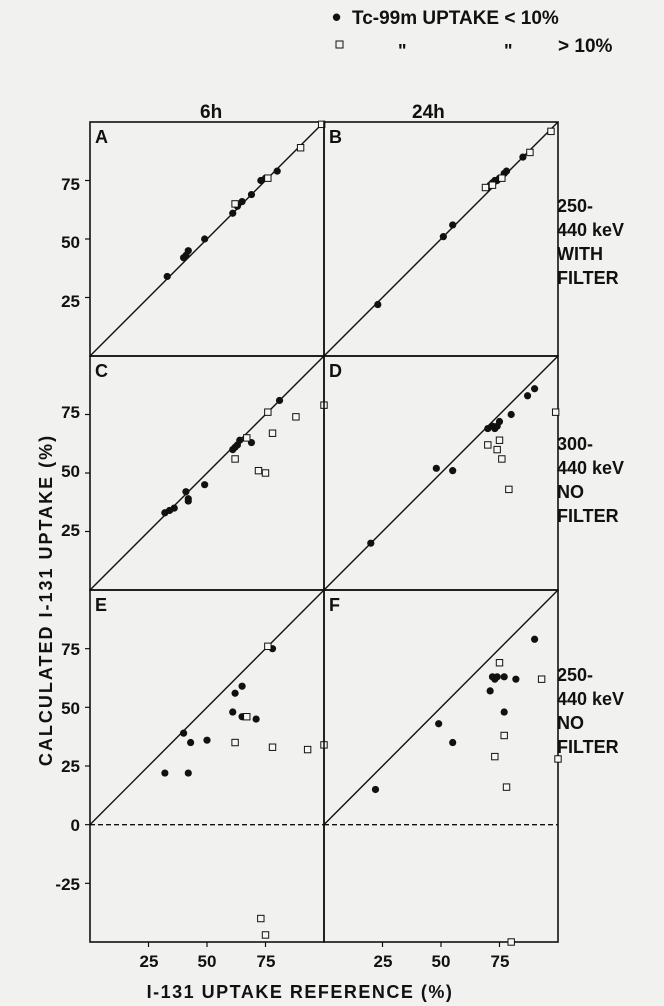 Image resolution: width=664 pixels, height=1006 pixels. I want to click on x-axis-title: I-131 UPTAKE REFERENCE (%), so click(300, 992).